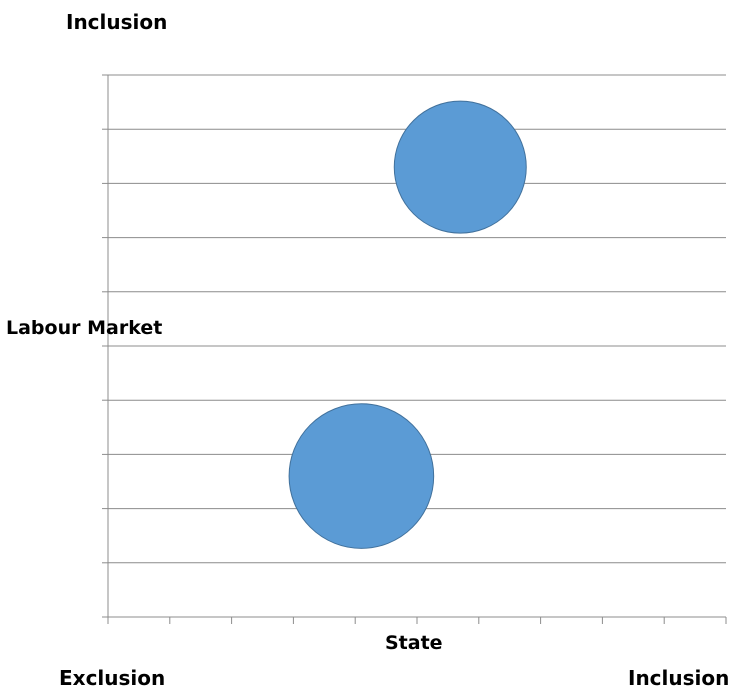 The height and width of the screenshot is (695, 754). I want to click on x-axis-left-label: Exclusion, so click(112, 678).